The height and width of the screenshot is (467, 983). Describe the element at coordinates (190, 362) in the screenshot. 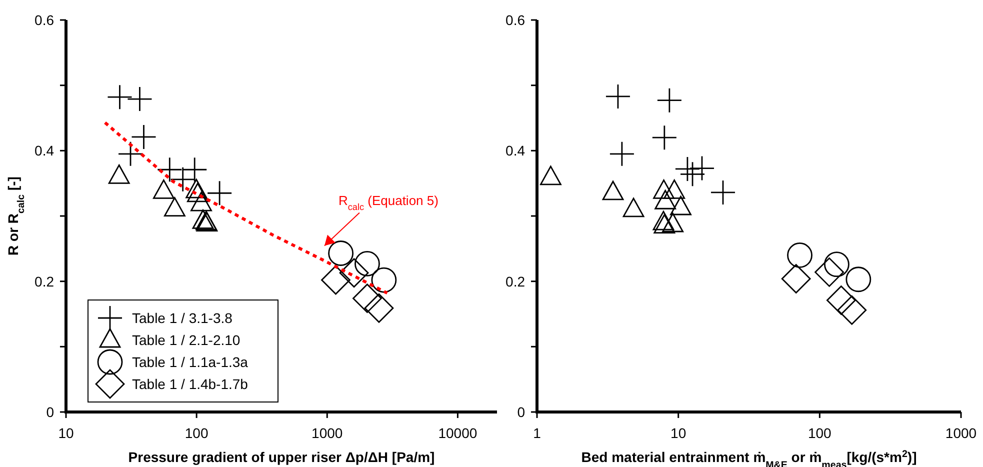

I see `legend-label: Table 1 / 1.1a-1.3a` at that location.